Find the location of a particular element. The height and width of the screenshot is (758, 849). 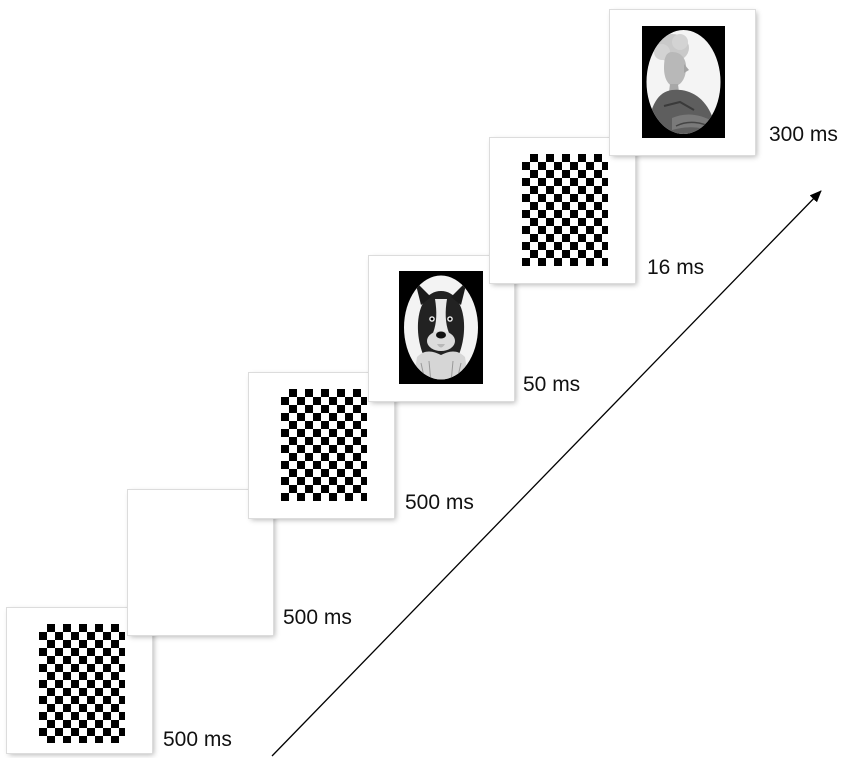

duration-label-3: 500 ms is located at coordinates (439, 502).